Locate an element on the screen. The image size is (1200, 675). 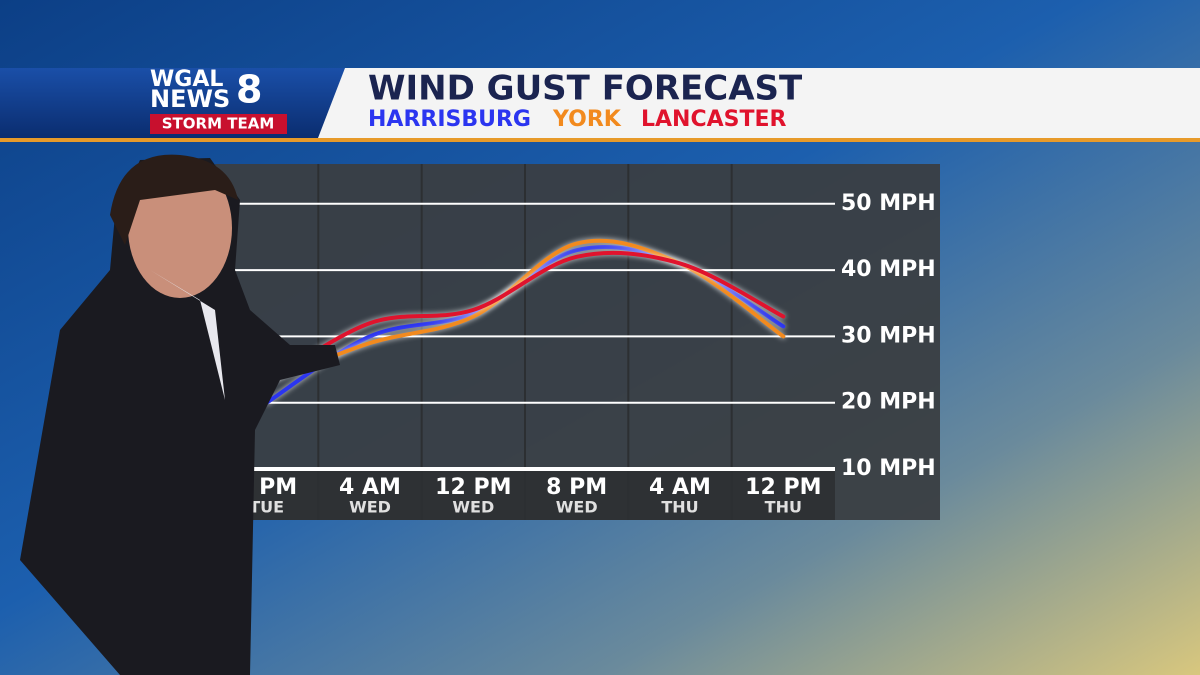
chart-title: WIND GUST FORECAST is located at coordinates (585, 89).